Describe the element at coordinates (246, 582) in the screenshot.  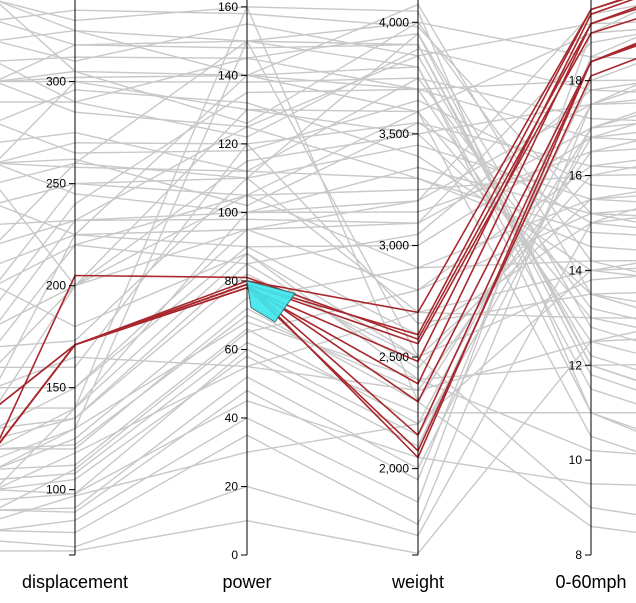
I see `axis-title-power: power` at that location.